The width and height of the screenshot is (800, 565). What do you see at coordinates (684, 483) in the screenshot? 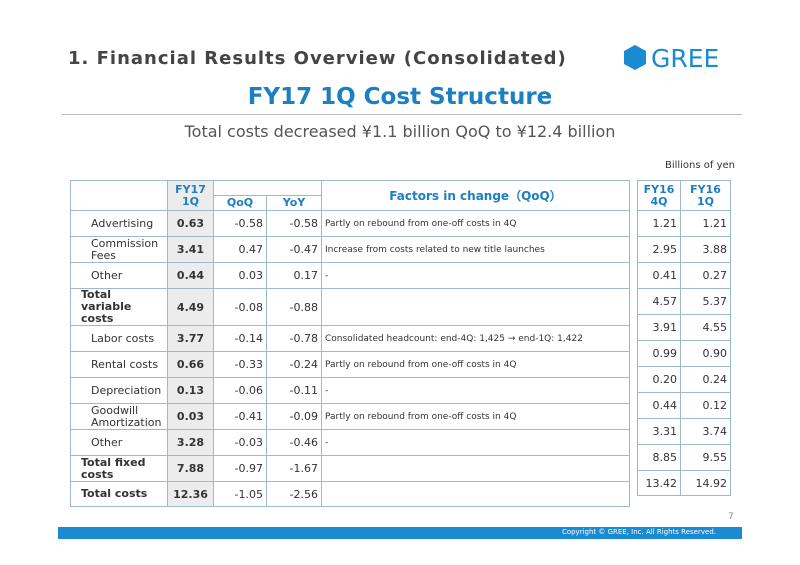
I see `table-row: 13.42 14.92` at bounding box center [684, 483].